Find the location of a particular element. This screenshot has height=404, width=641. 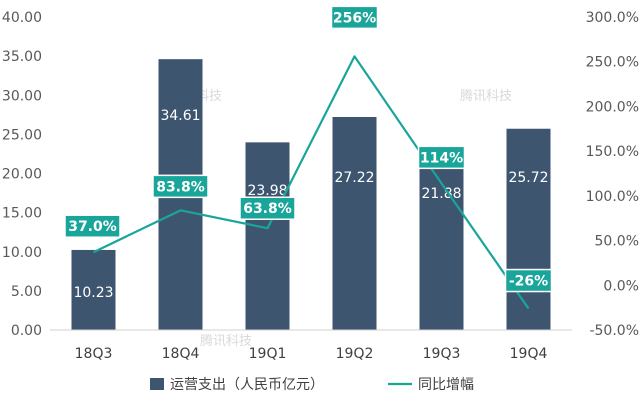

growth-value-label: 83.8% is located at coordinates (180, 187).